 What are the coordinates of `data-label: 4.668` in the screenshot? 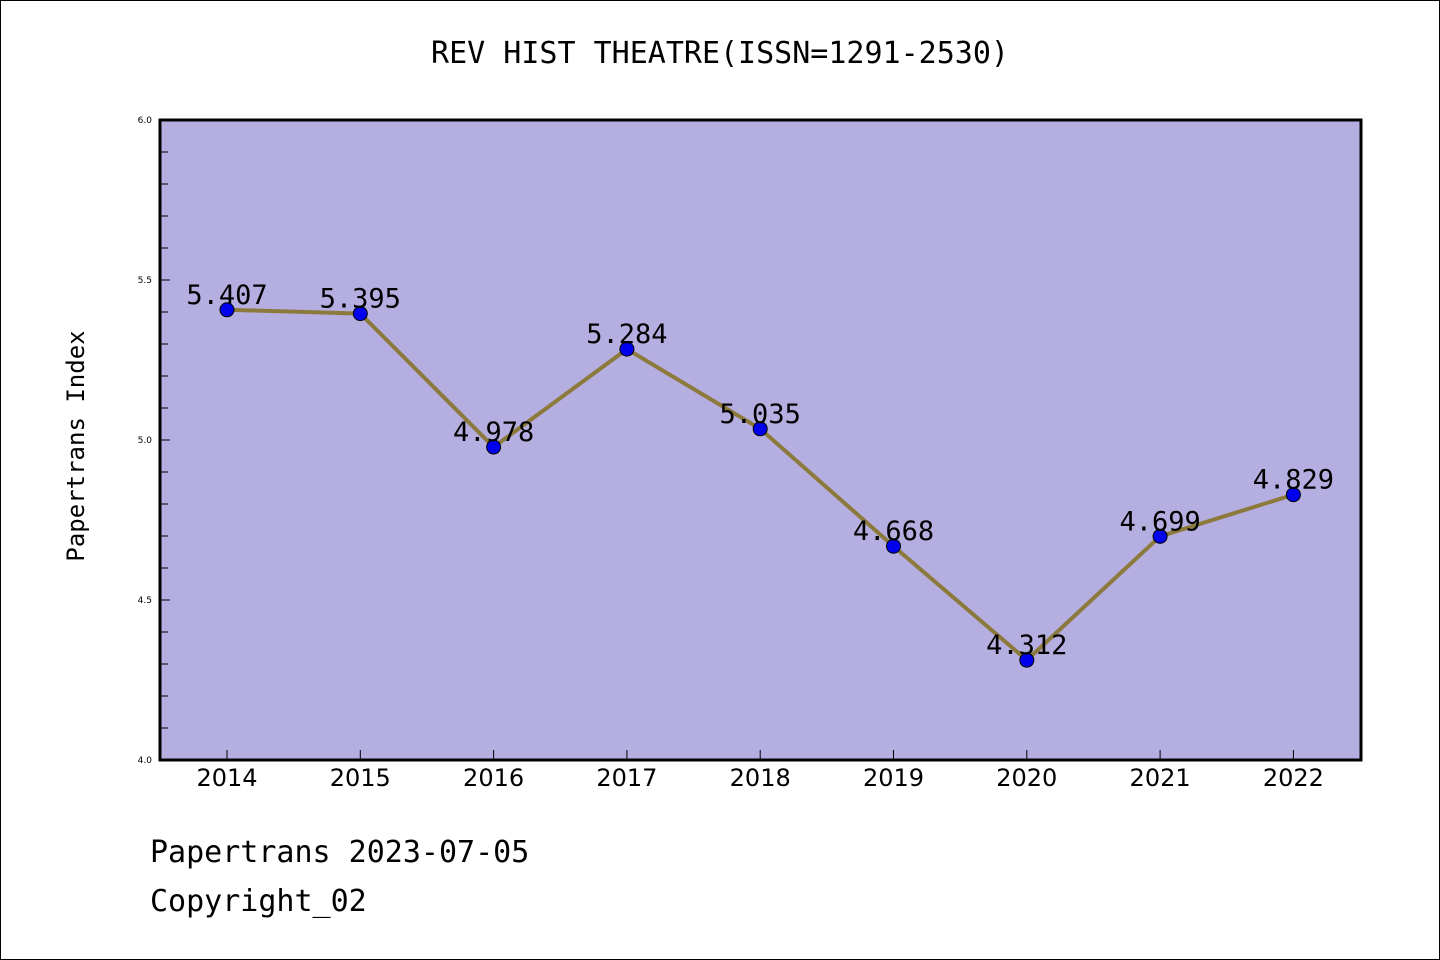 It's located at (893, 531).